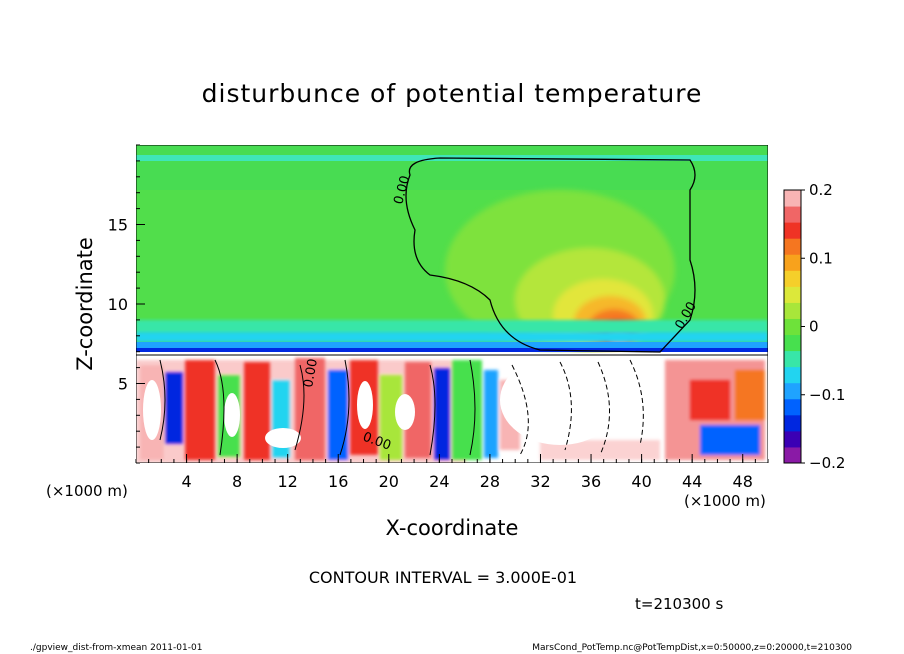 Image resolution: width=904 pixels, height=654 pixels. What do you see at coordinates (439, 481) in the screenshot?
I see `x-tick-label: 24` at bounding box center [439, 481].